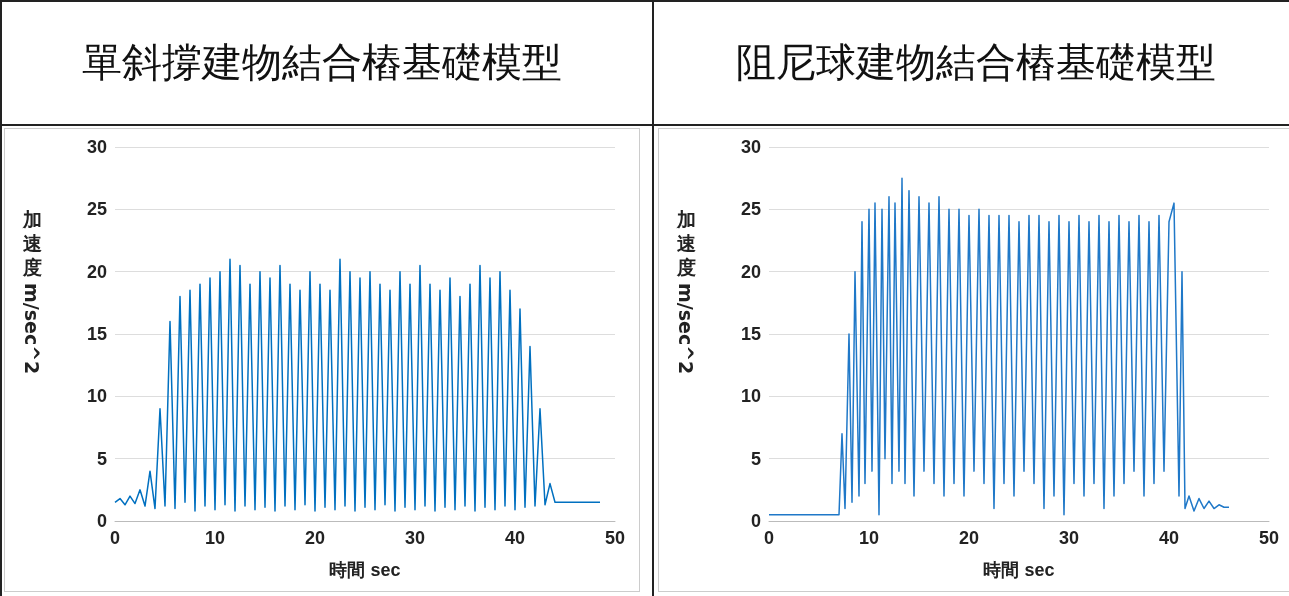  I want to click on chart-title: 單斜撐建物結合樁基礎模型, so click(322, 62).